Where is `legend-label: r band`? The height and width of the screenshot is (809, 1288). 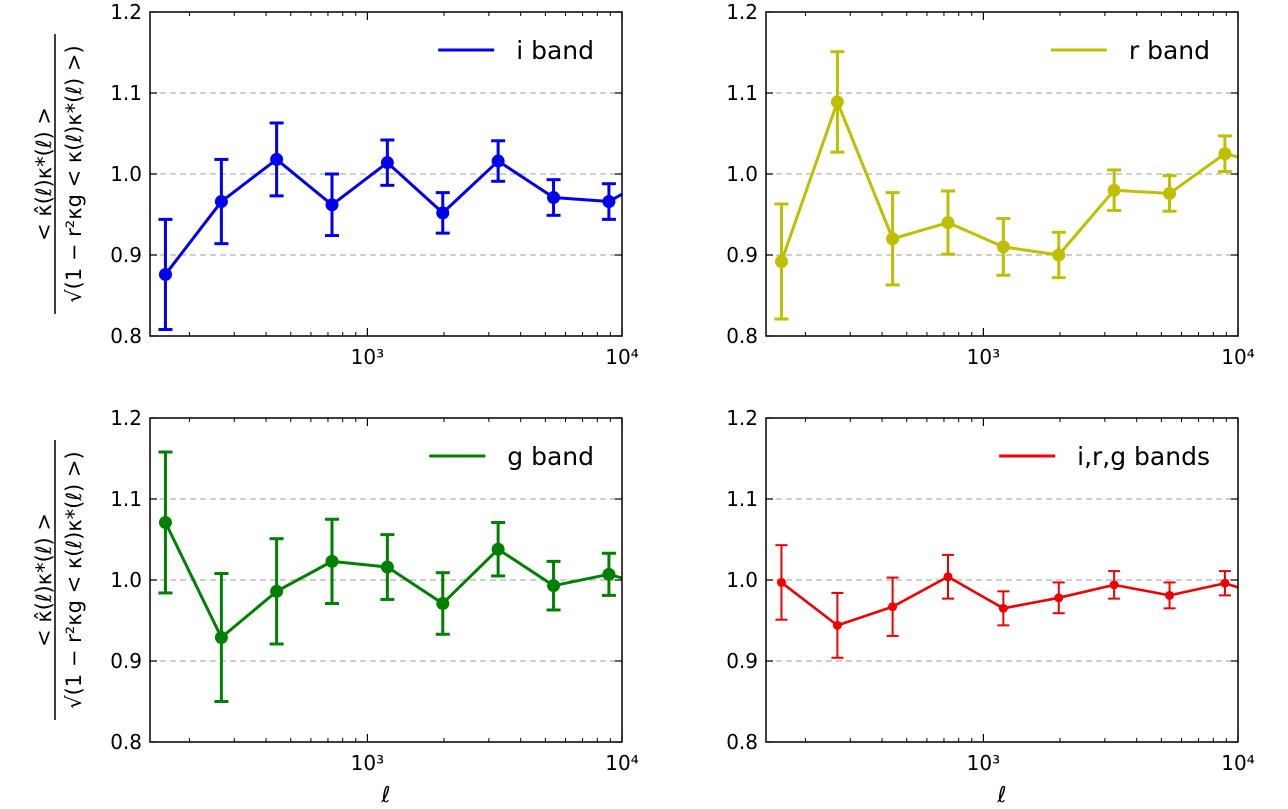
legend-label: r band is located at coordinates (1169, 50).